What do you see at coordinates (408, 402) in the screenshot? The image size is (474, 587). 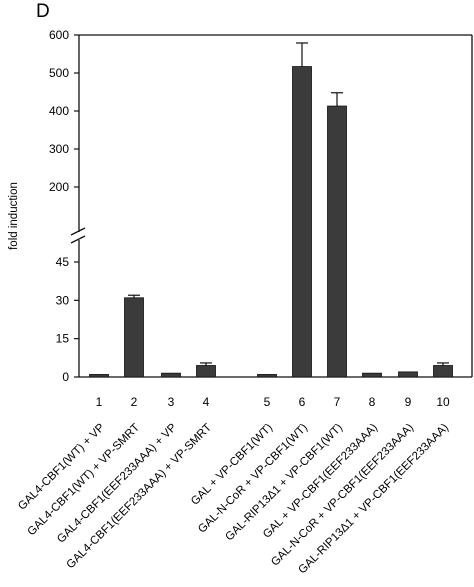 I see `category-number: 9` at bounding box center [408, 402].